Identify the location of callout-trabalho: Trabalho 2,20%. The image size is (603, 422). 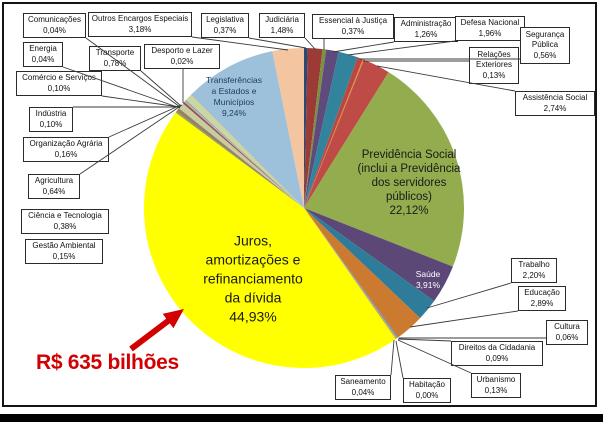
(534, 270).